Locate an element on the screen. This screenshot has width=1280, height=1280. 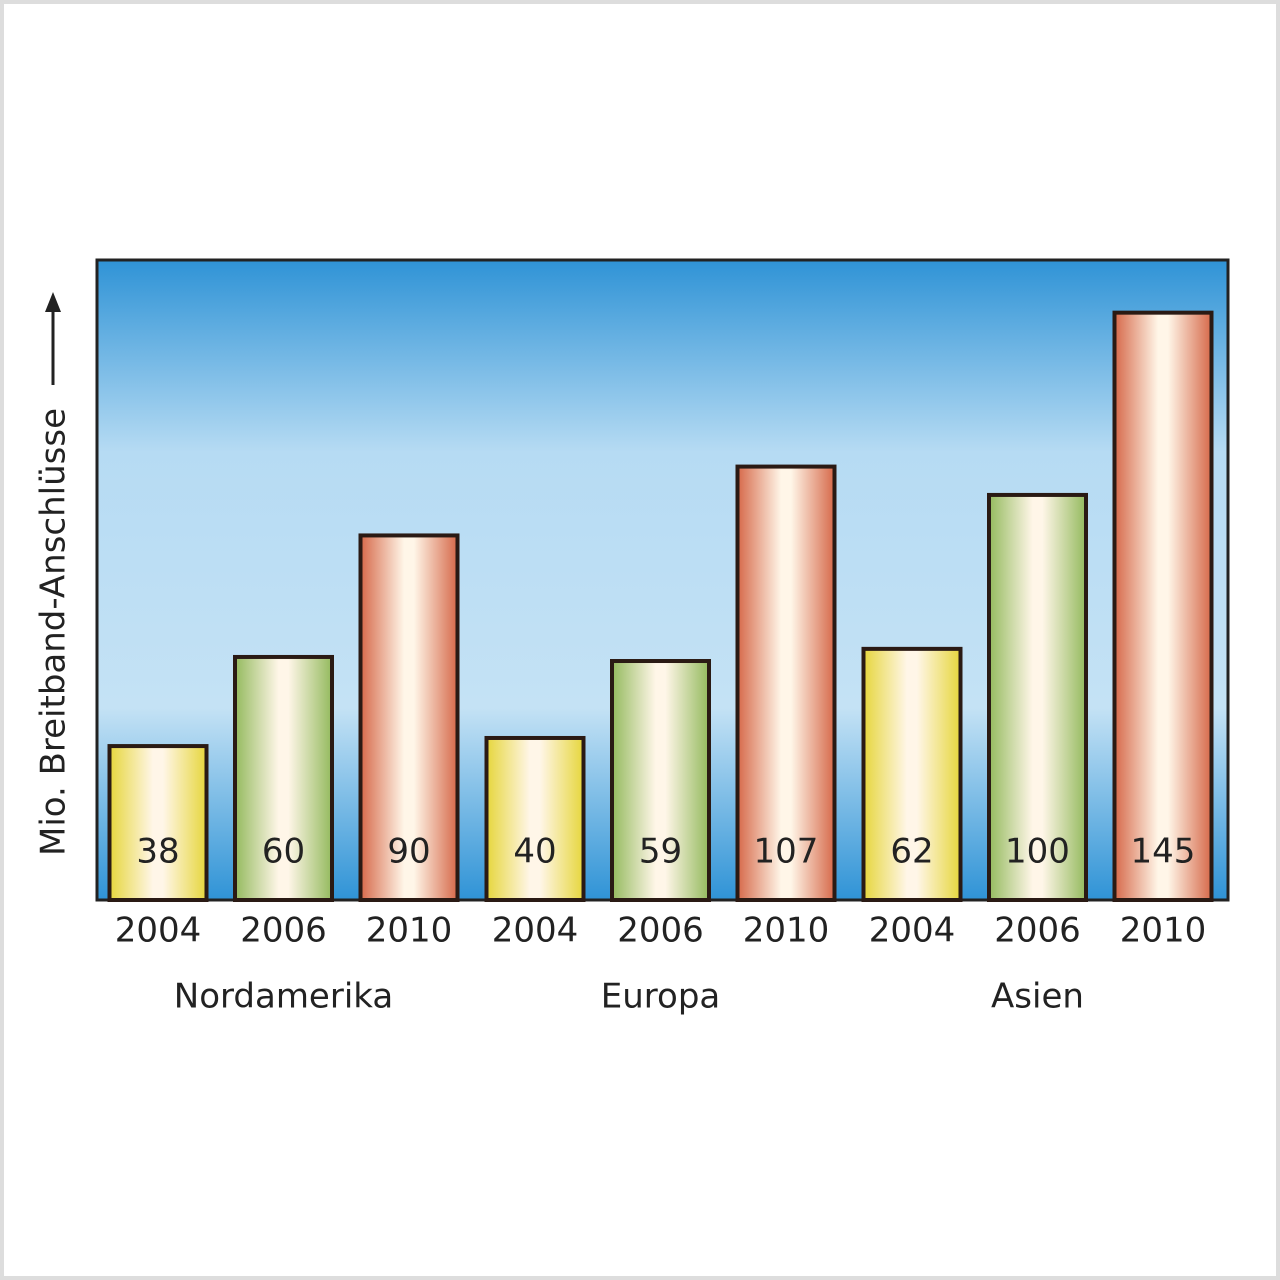
value-label: 38 is located at coordinates (157, 852).